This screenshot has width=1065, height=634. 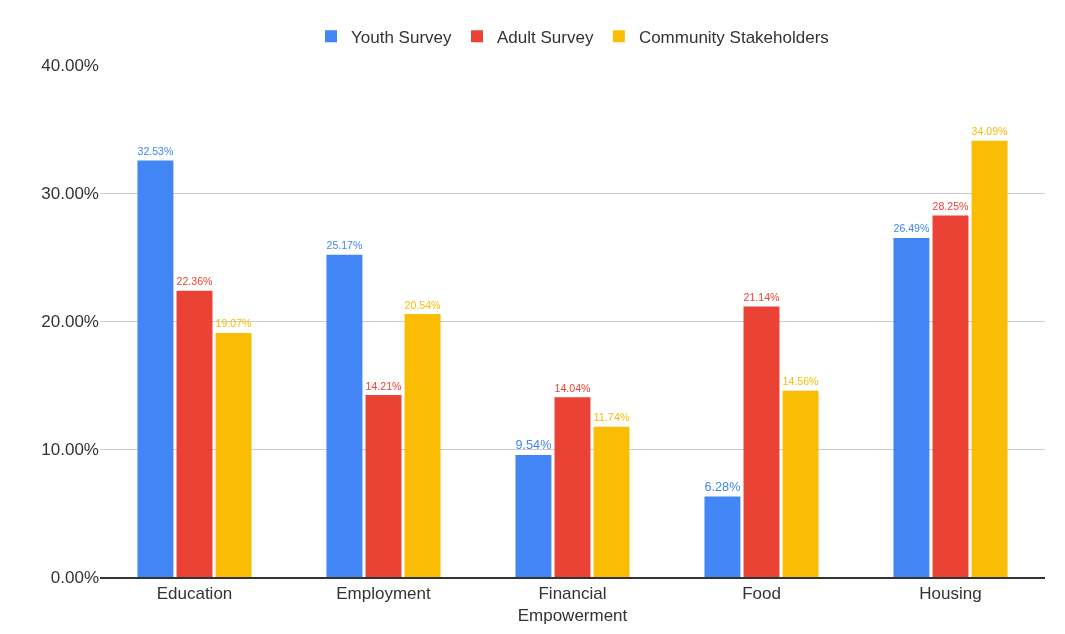 What do you see at coordinates (950, 594) in the screenshot?
I see `x-tick-label: Housing` at bounding box center [950, 594].